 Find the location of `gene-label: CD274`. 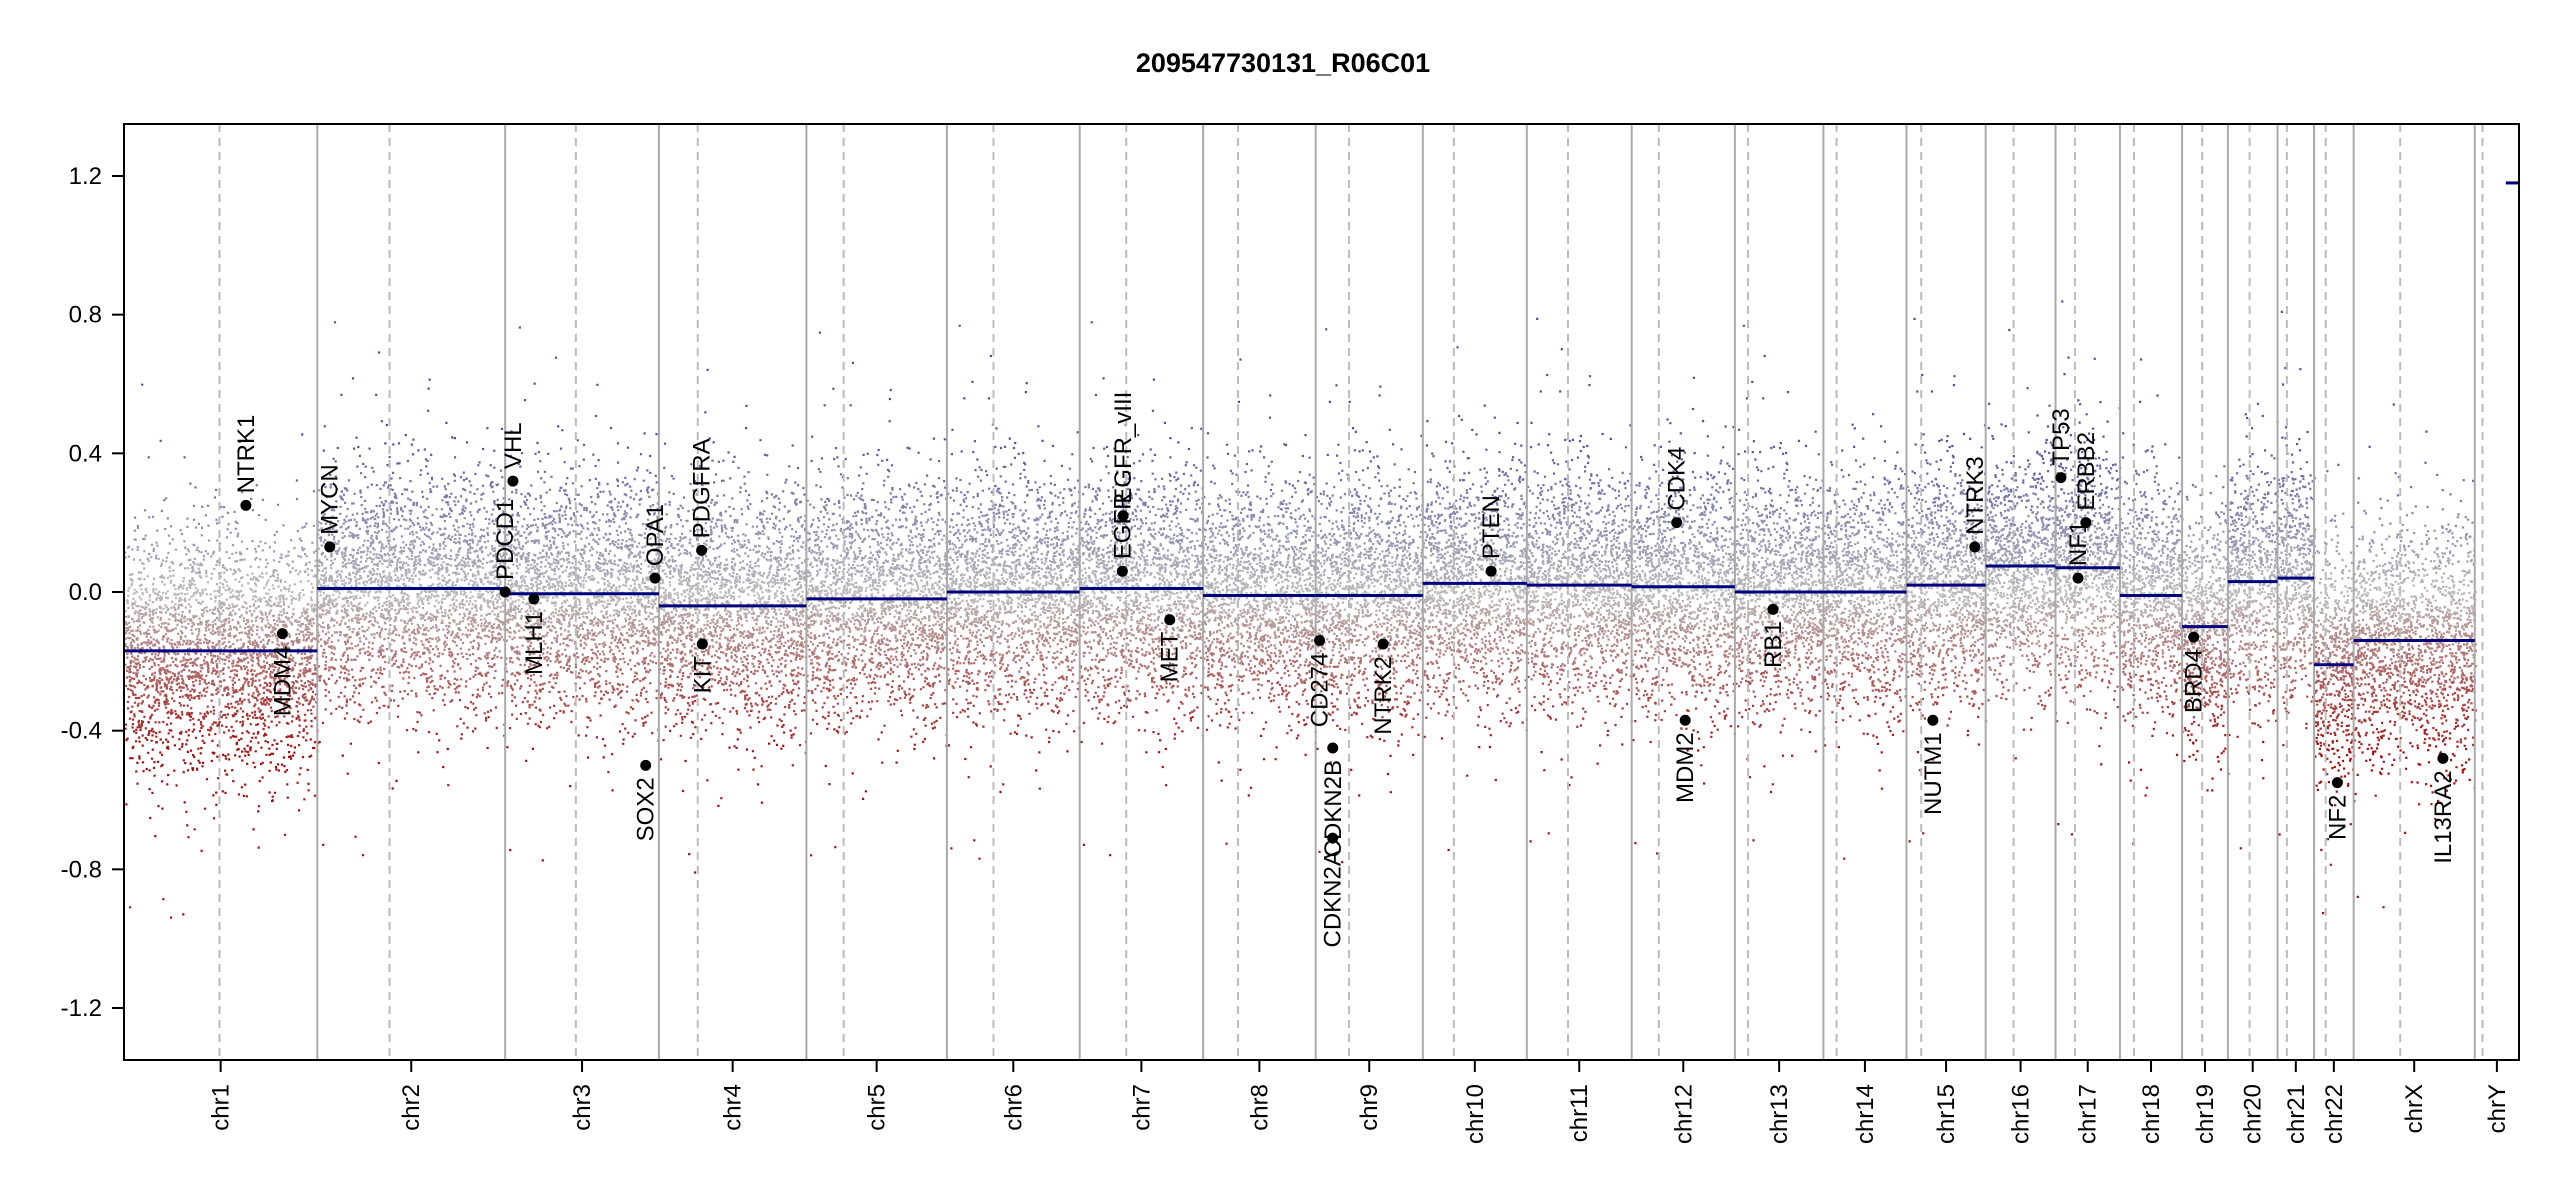

gene-label: CD274 is located at coordinates (1320, 690).